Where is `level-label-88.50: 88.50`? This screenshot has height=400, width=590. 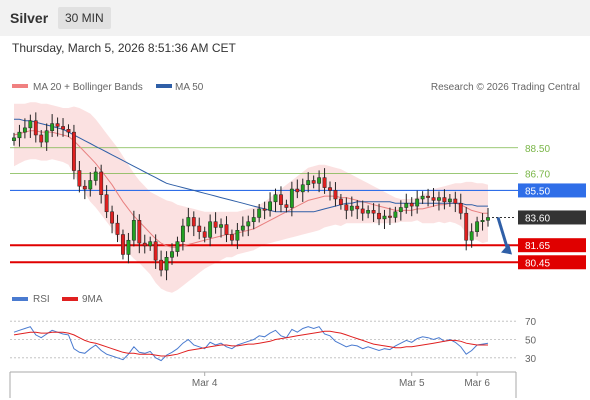 level-label-88.50: 88.50 is located at coordinates (537, 149).